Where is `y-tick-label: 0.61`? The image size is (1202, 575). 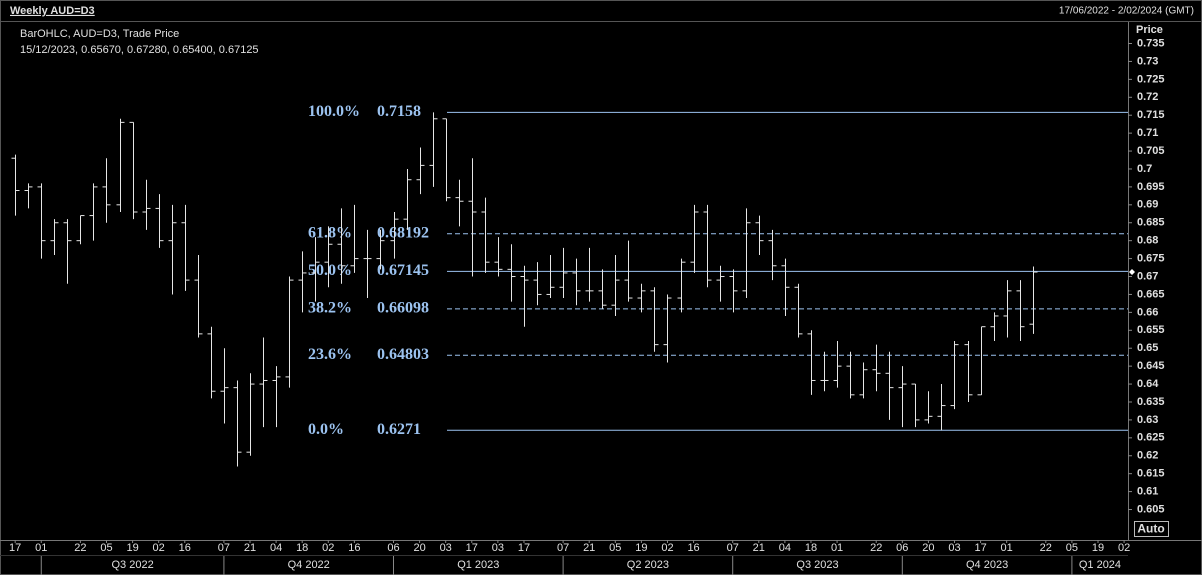
y-tick-label: 0.61 is located at coordinates (1147, 492).